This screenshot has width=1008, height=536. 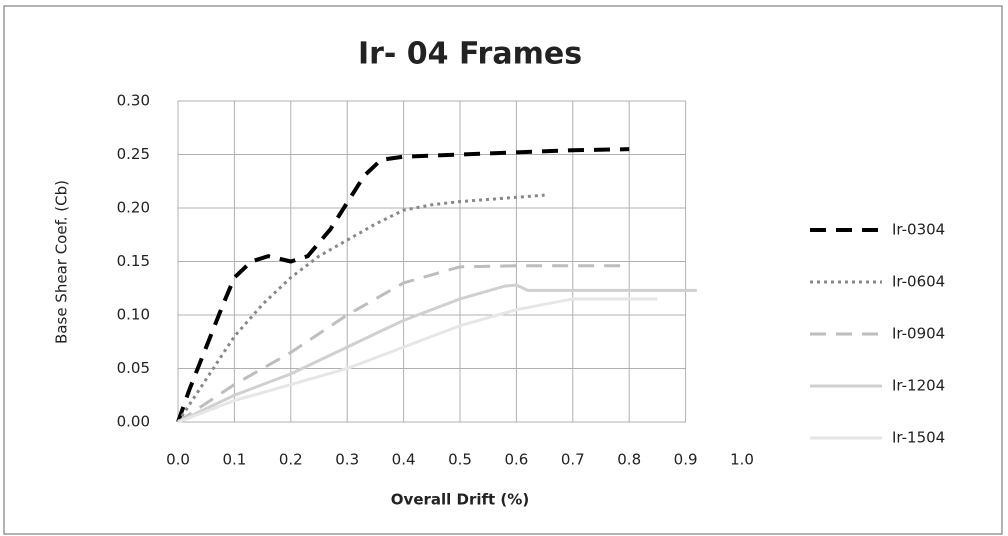 I want to click on x-tick-label: 0.1, so click(x=234, y=460).